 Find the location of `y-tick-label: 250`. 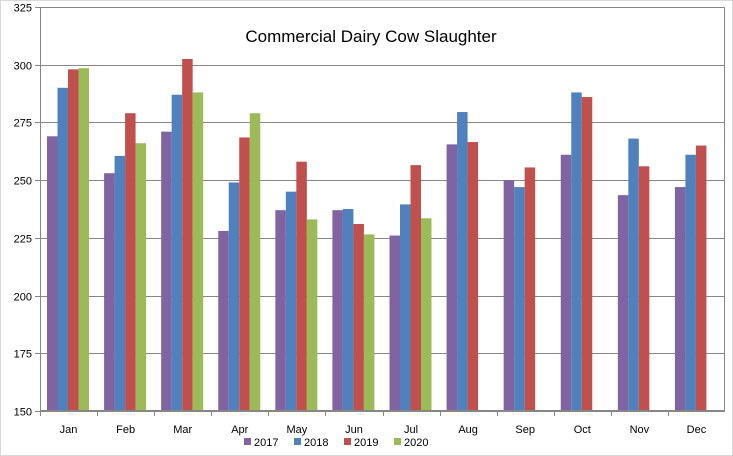

y-tick-label: 250 is located at coordinates (23, 182).